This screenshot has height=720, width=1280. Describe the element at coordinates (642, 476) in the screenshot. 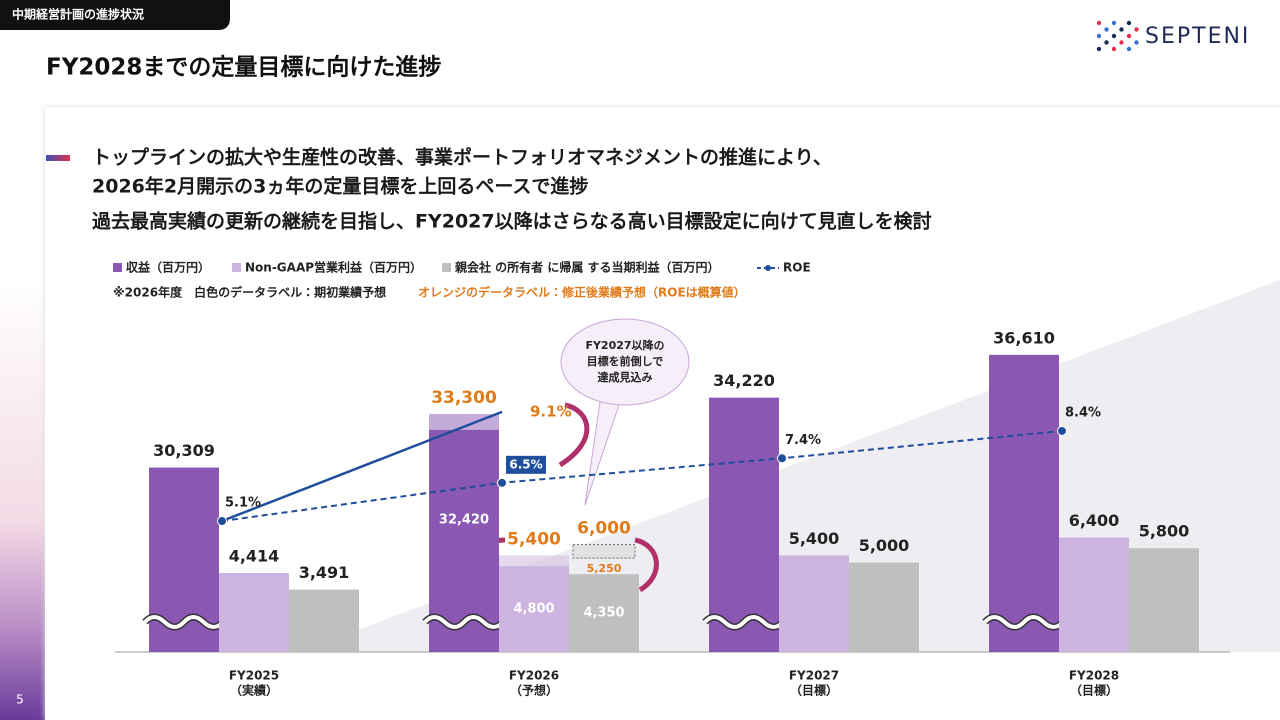

I see `roe-line` at that location.